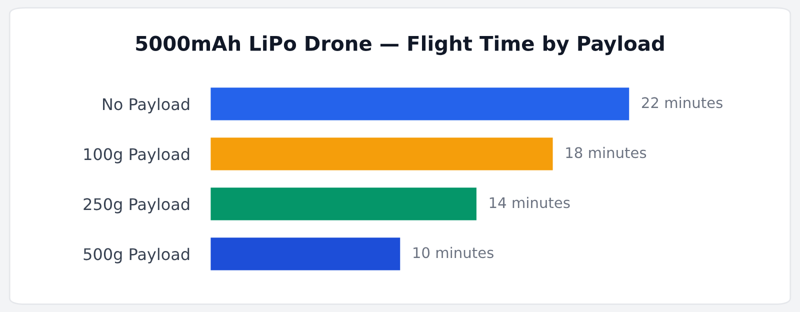  What do you see at coordinates (137, 256) in the screenshot?
I see `y-tick-label: 500g Payload` at bounding box center [137, 256].